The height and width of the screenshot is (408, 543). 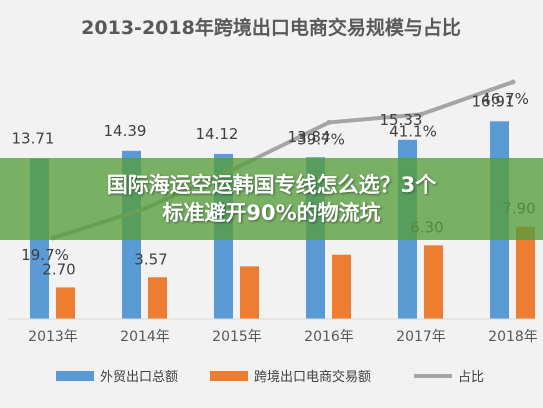 What do you see at coordinates (75, 376) in the screenshot?
I see `legend-swatch-export-total` at bounding box center [75, 376].